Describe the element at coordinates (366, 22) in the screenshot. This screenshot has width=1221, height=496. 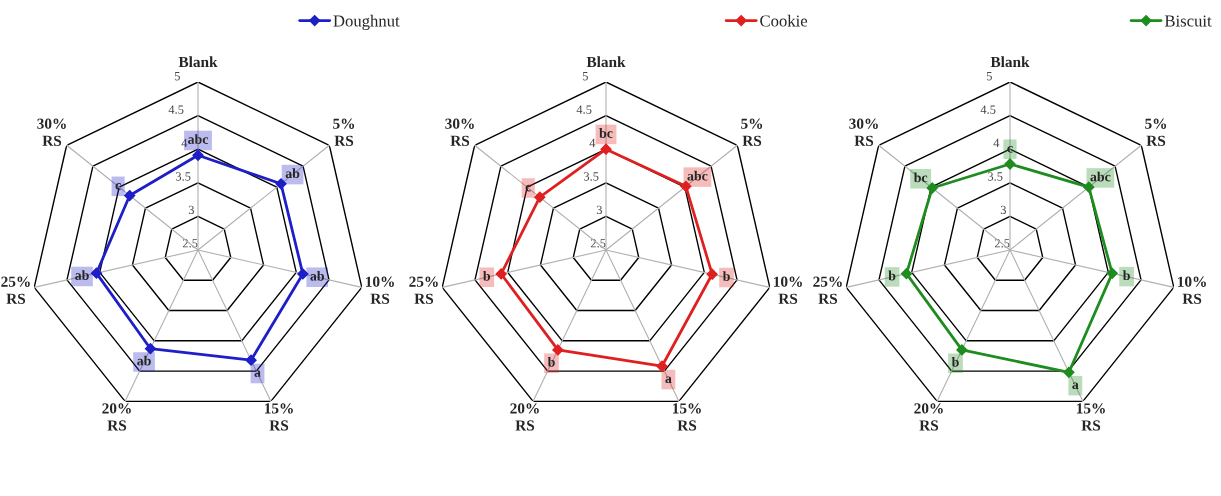
I see `legend-label: Doughnut` at that location.